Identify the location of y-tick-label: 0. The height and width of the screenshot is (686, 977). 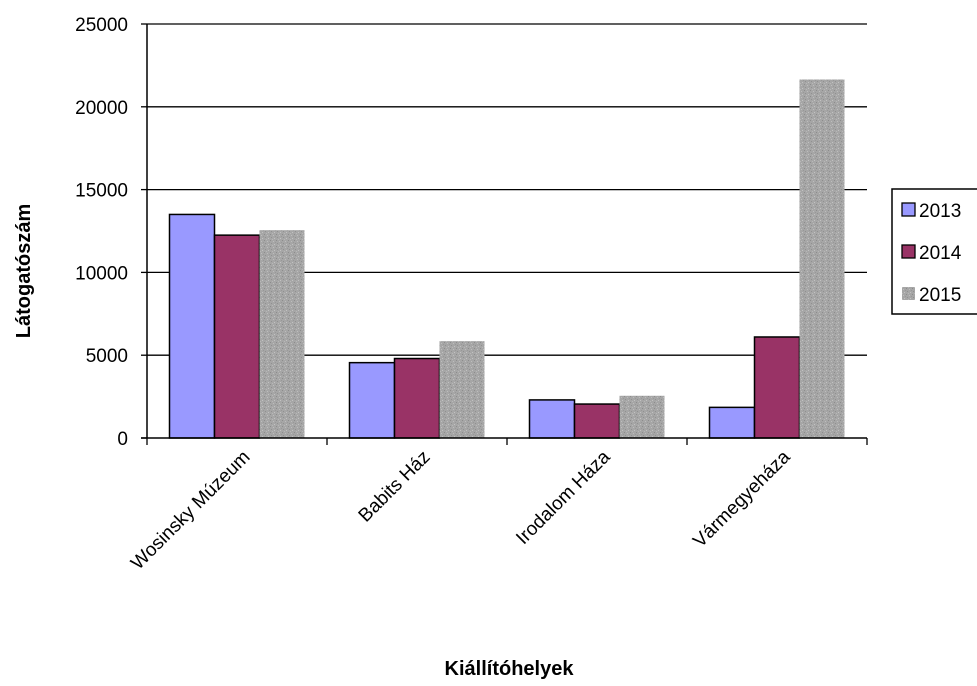
(122, 439).